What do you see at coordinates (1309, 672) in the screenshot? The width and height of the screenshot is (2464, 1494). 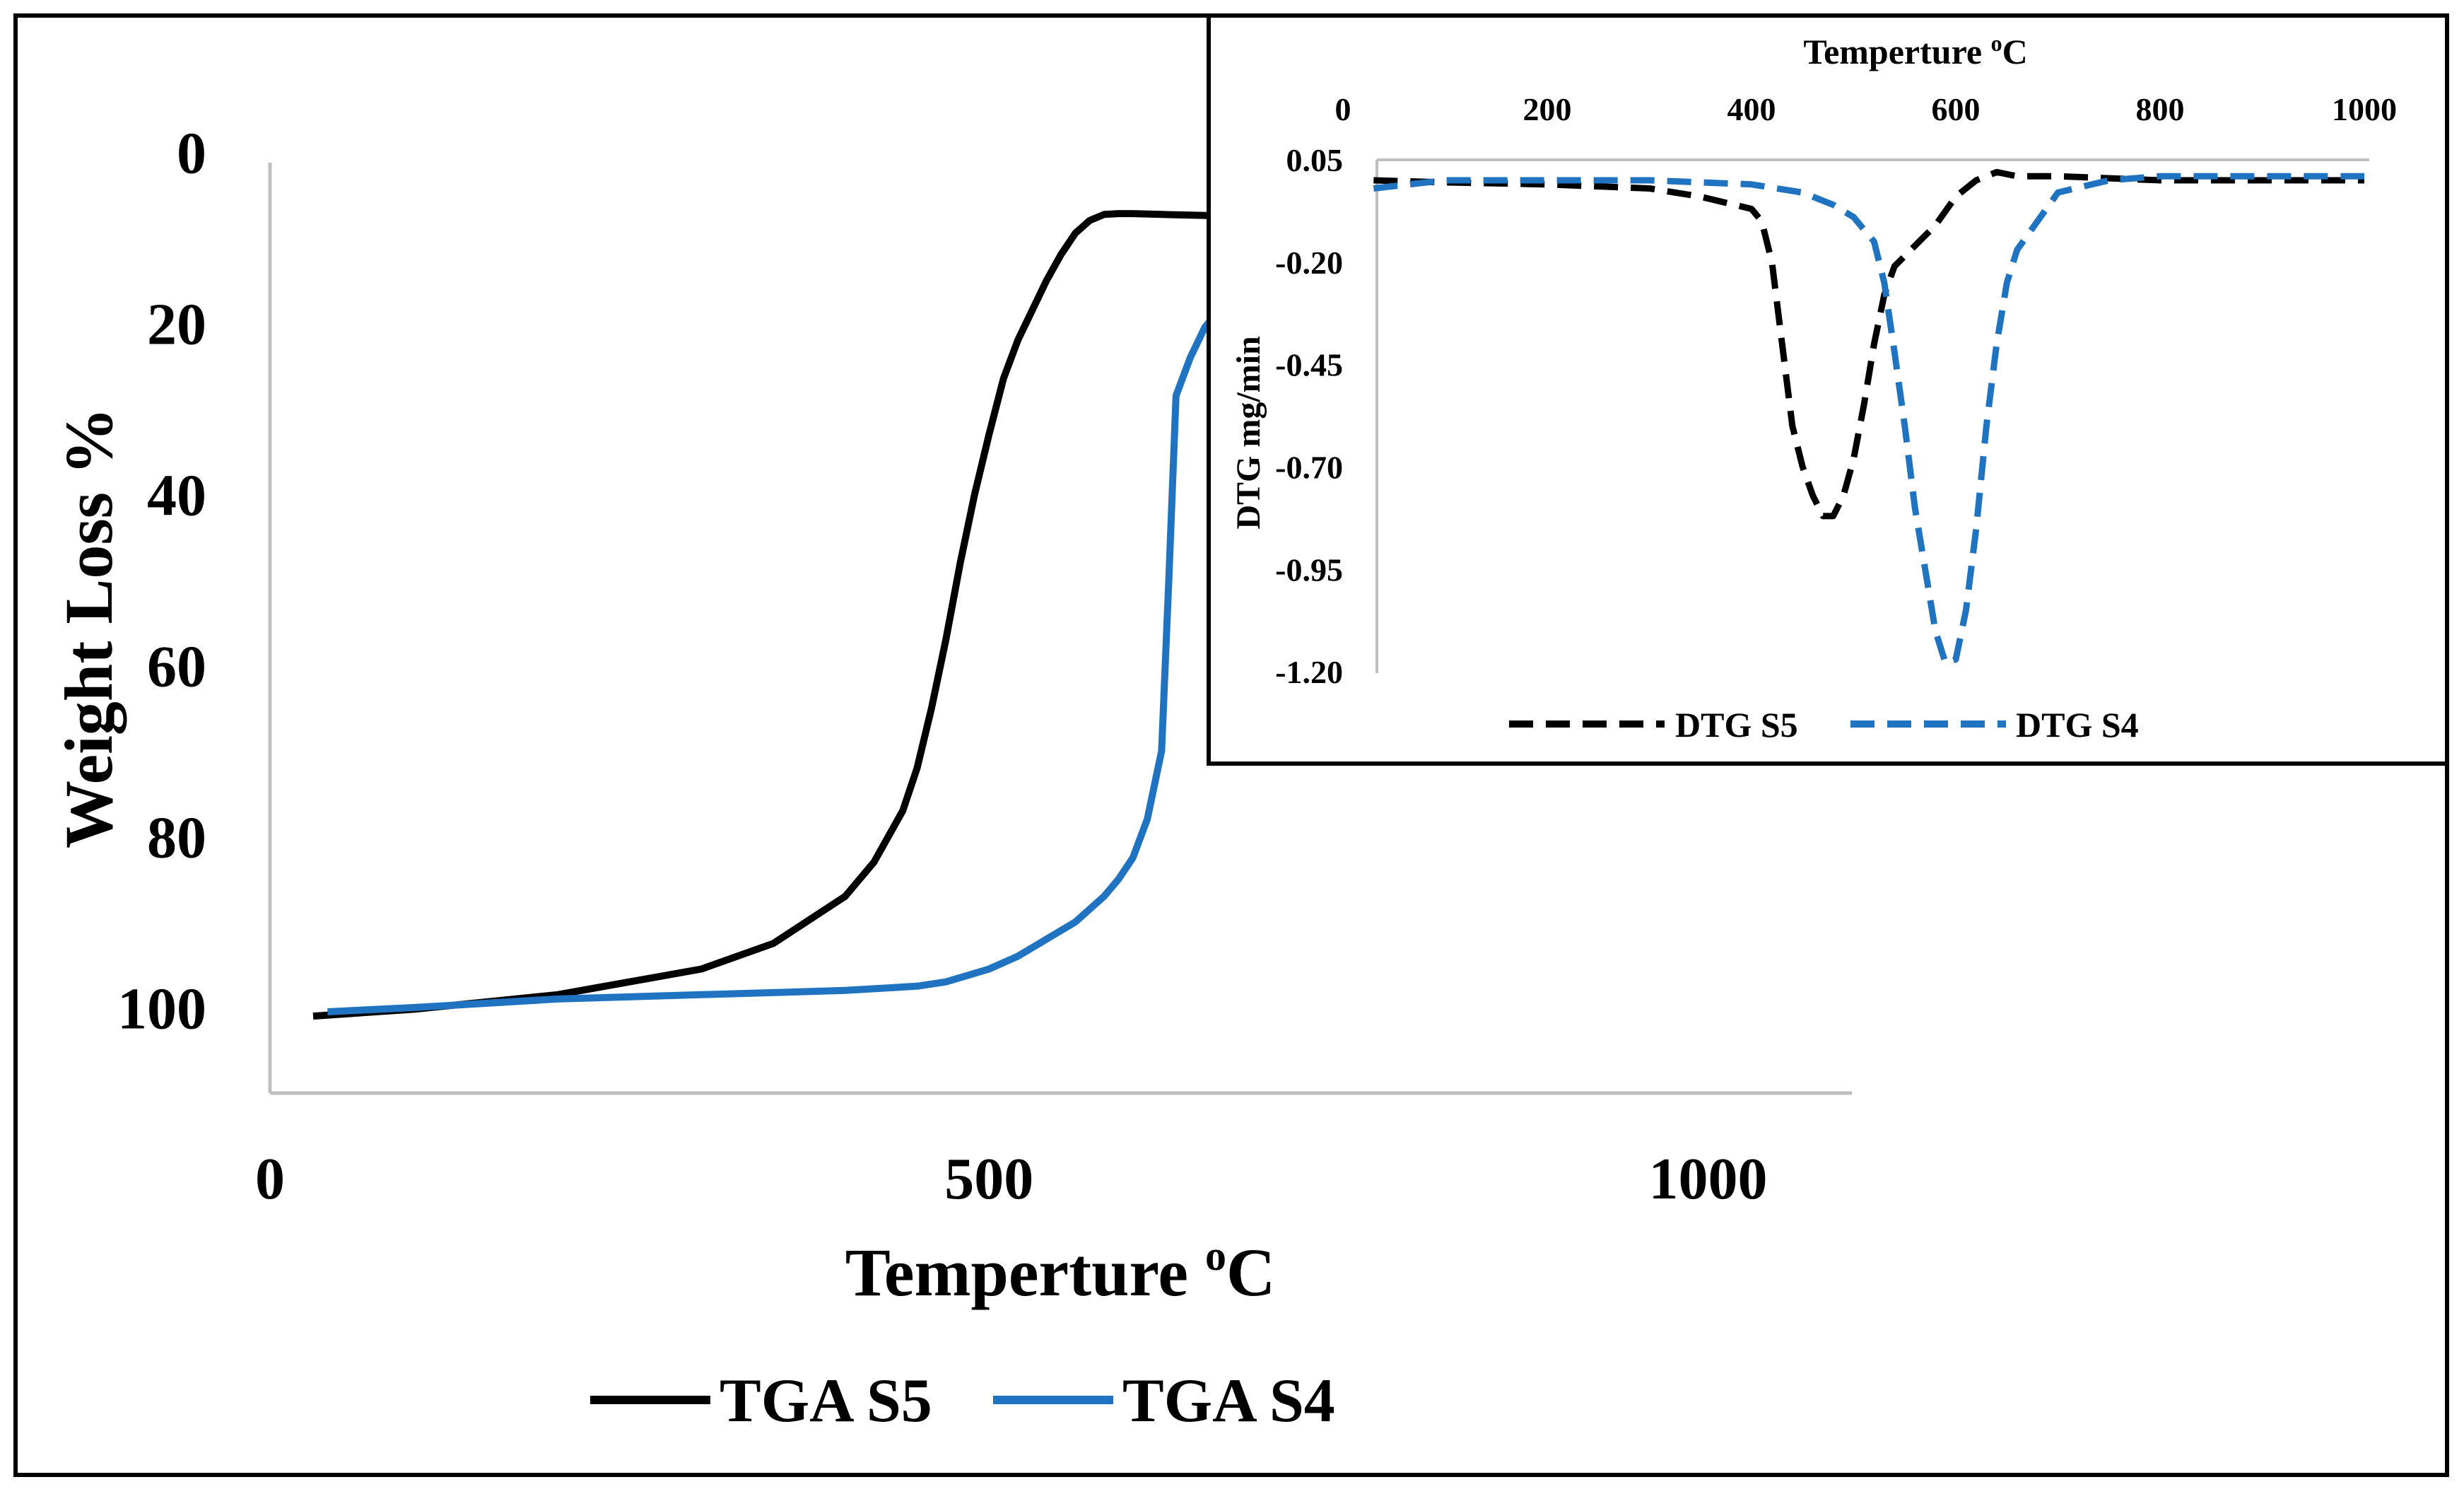 I see `dtg-y-tick-label: -1.20` at bounding box center [1309, 672].